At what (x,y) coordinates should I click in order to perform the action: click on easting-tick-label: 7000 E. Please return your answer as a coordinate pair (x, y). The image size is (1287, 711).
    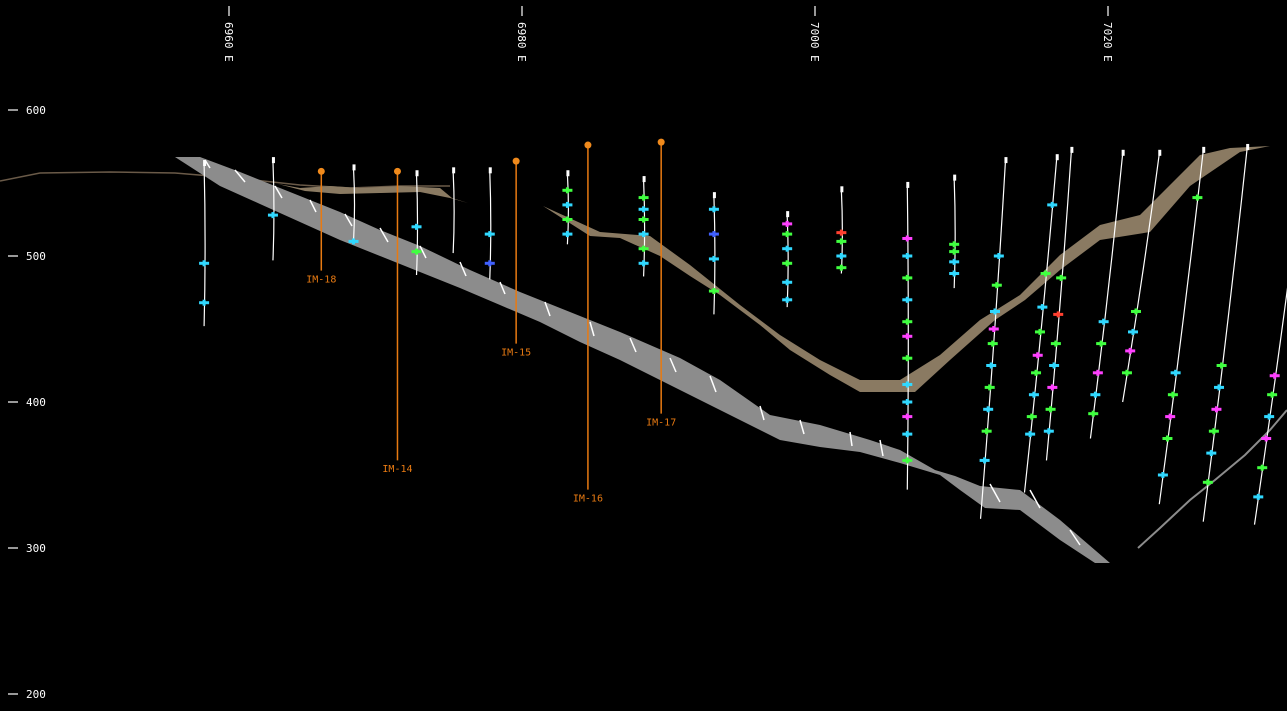
    Looking at the image, I should click on (814, 42).